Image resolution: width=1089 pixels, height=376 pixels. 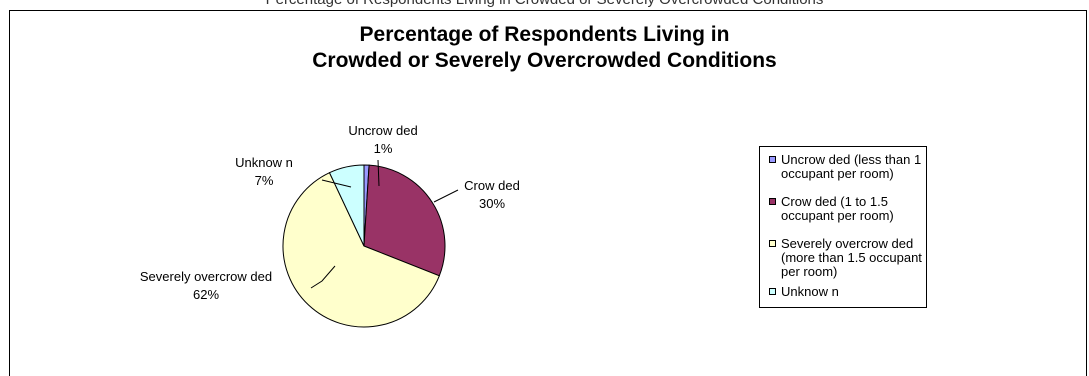 What do you see at coordinates (323, 277) in the screenshot?
I see `leader-line-severe` at bounding box center [323, 277].